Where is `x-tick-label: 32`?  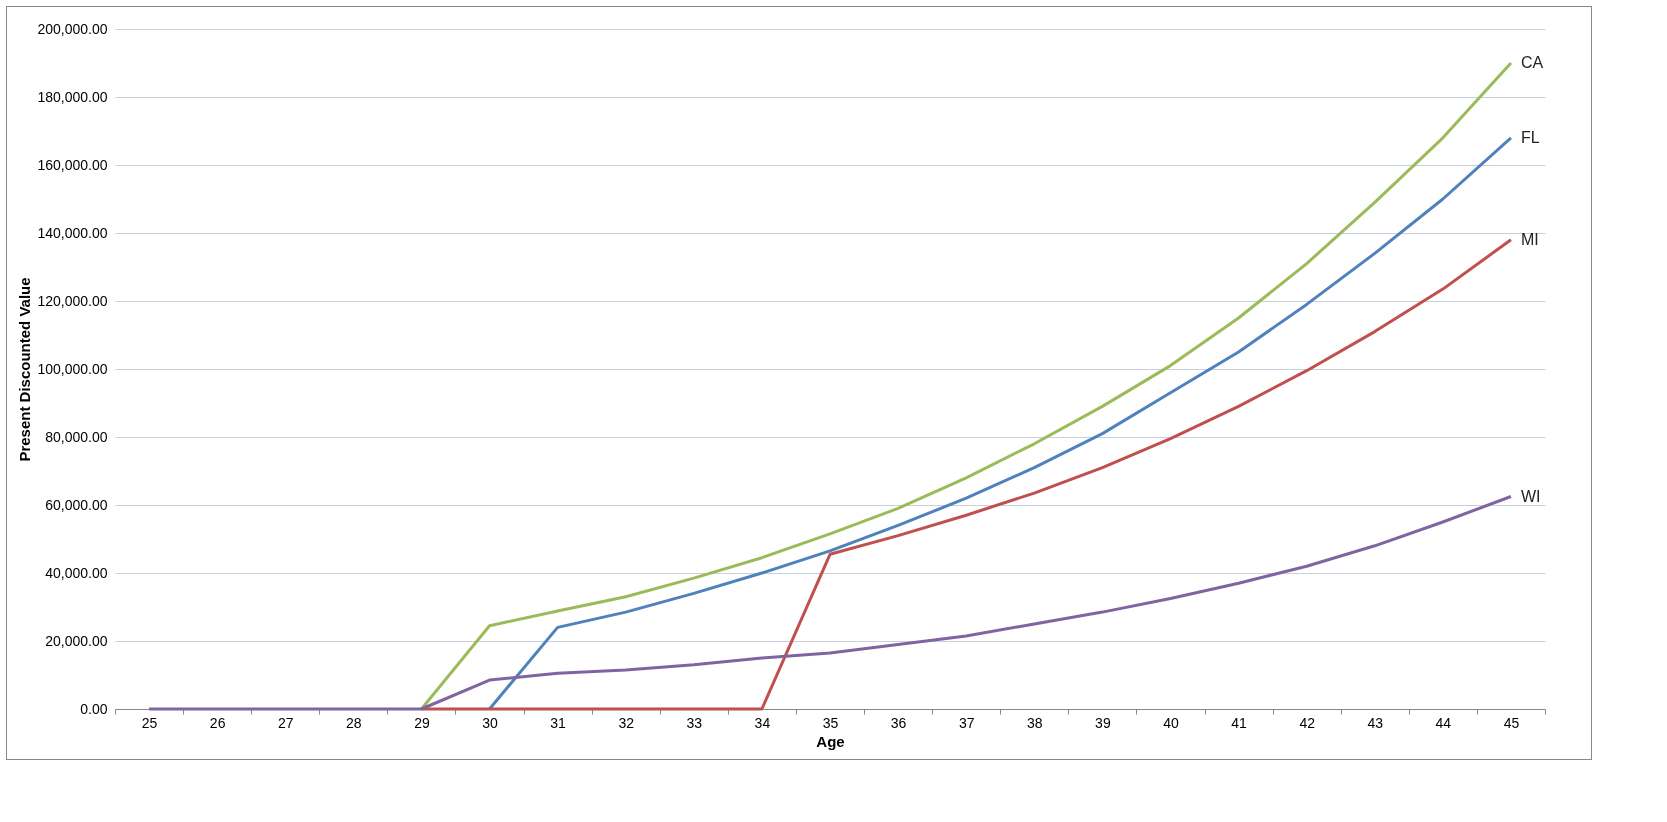 x-tick-label: 32 is located at coordinates (626, 722).